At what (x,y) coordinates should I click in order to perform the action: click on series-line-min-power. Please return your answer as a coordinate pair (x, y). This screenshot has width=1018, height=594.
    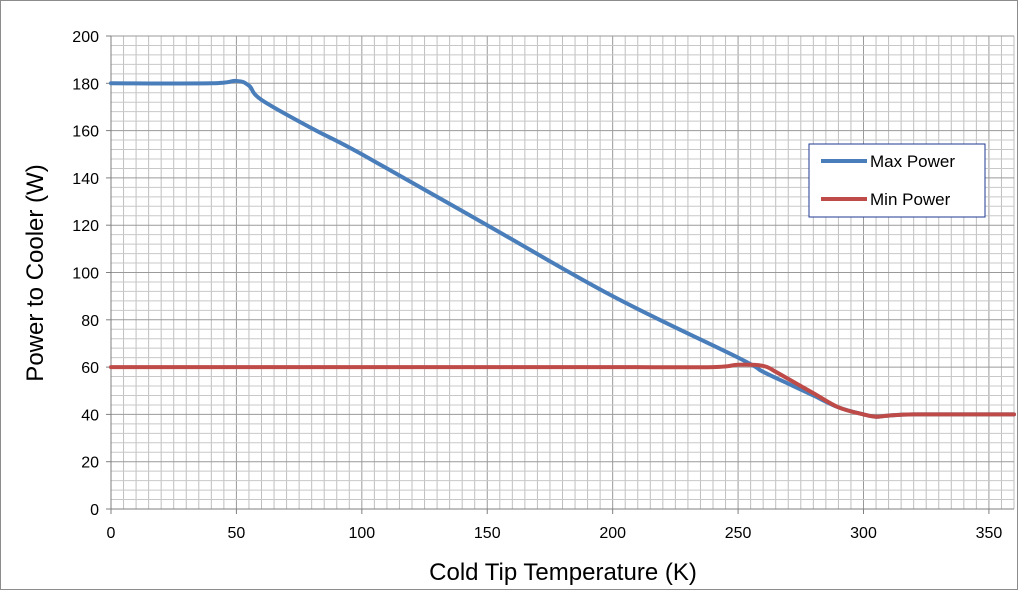
    Looking at the image, I should click on (562, 390).